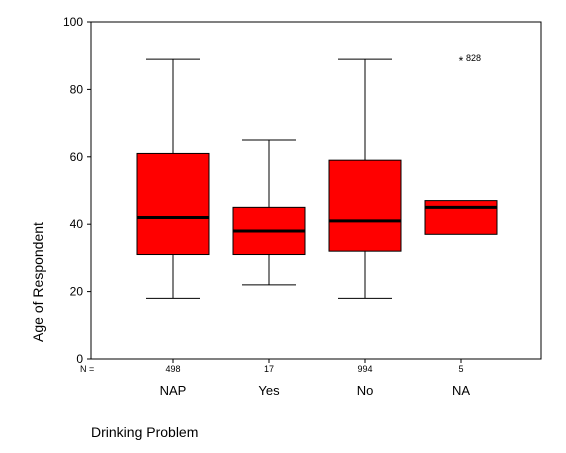  Describe the element at coordinates (269, 212) in the screenshot. I see `box-yes` at that location.